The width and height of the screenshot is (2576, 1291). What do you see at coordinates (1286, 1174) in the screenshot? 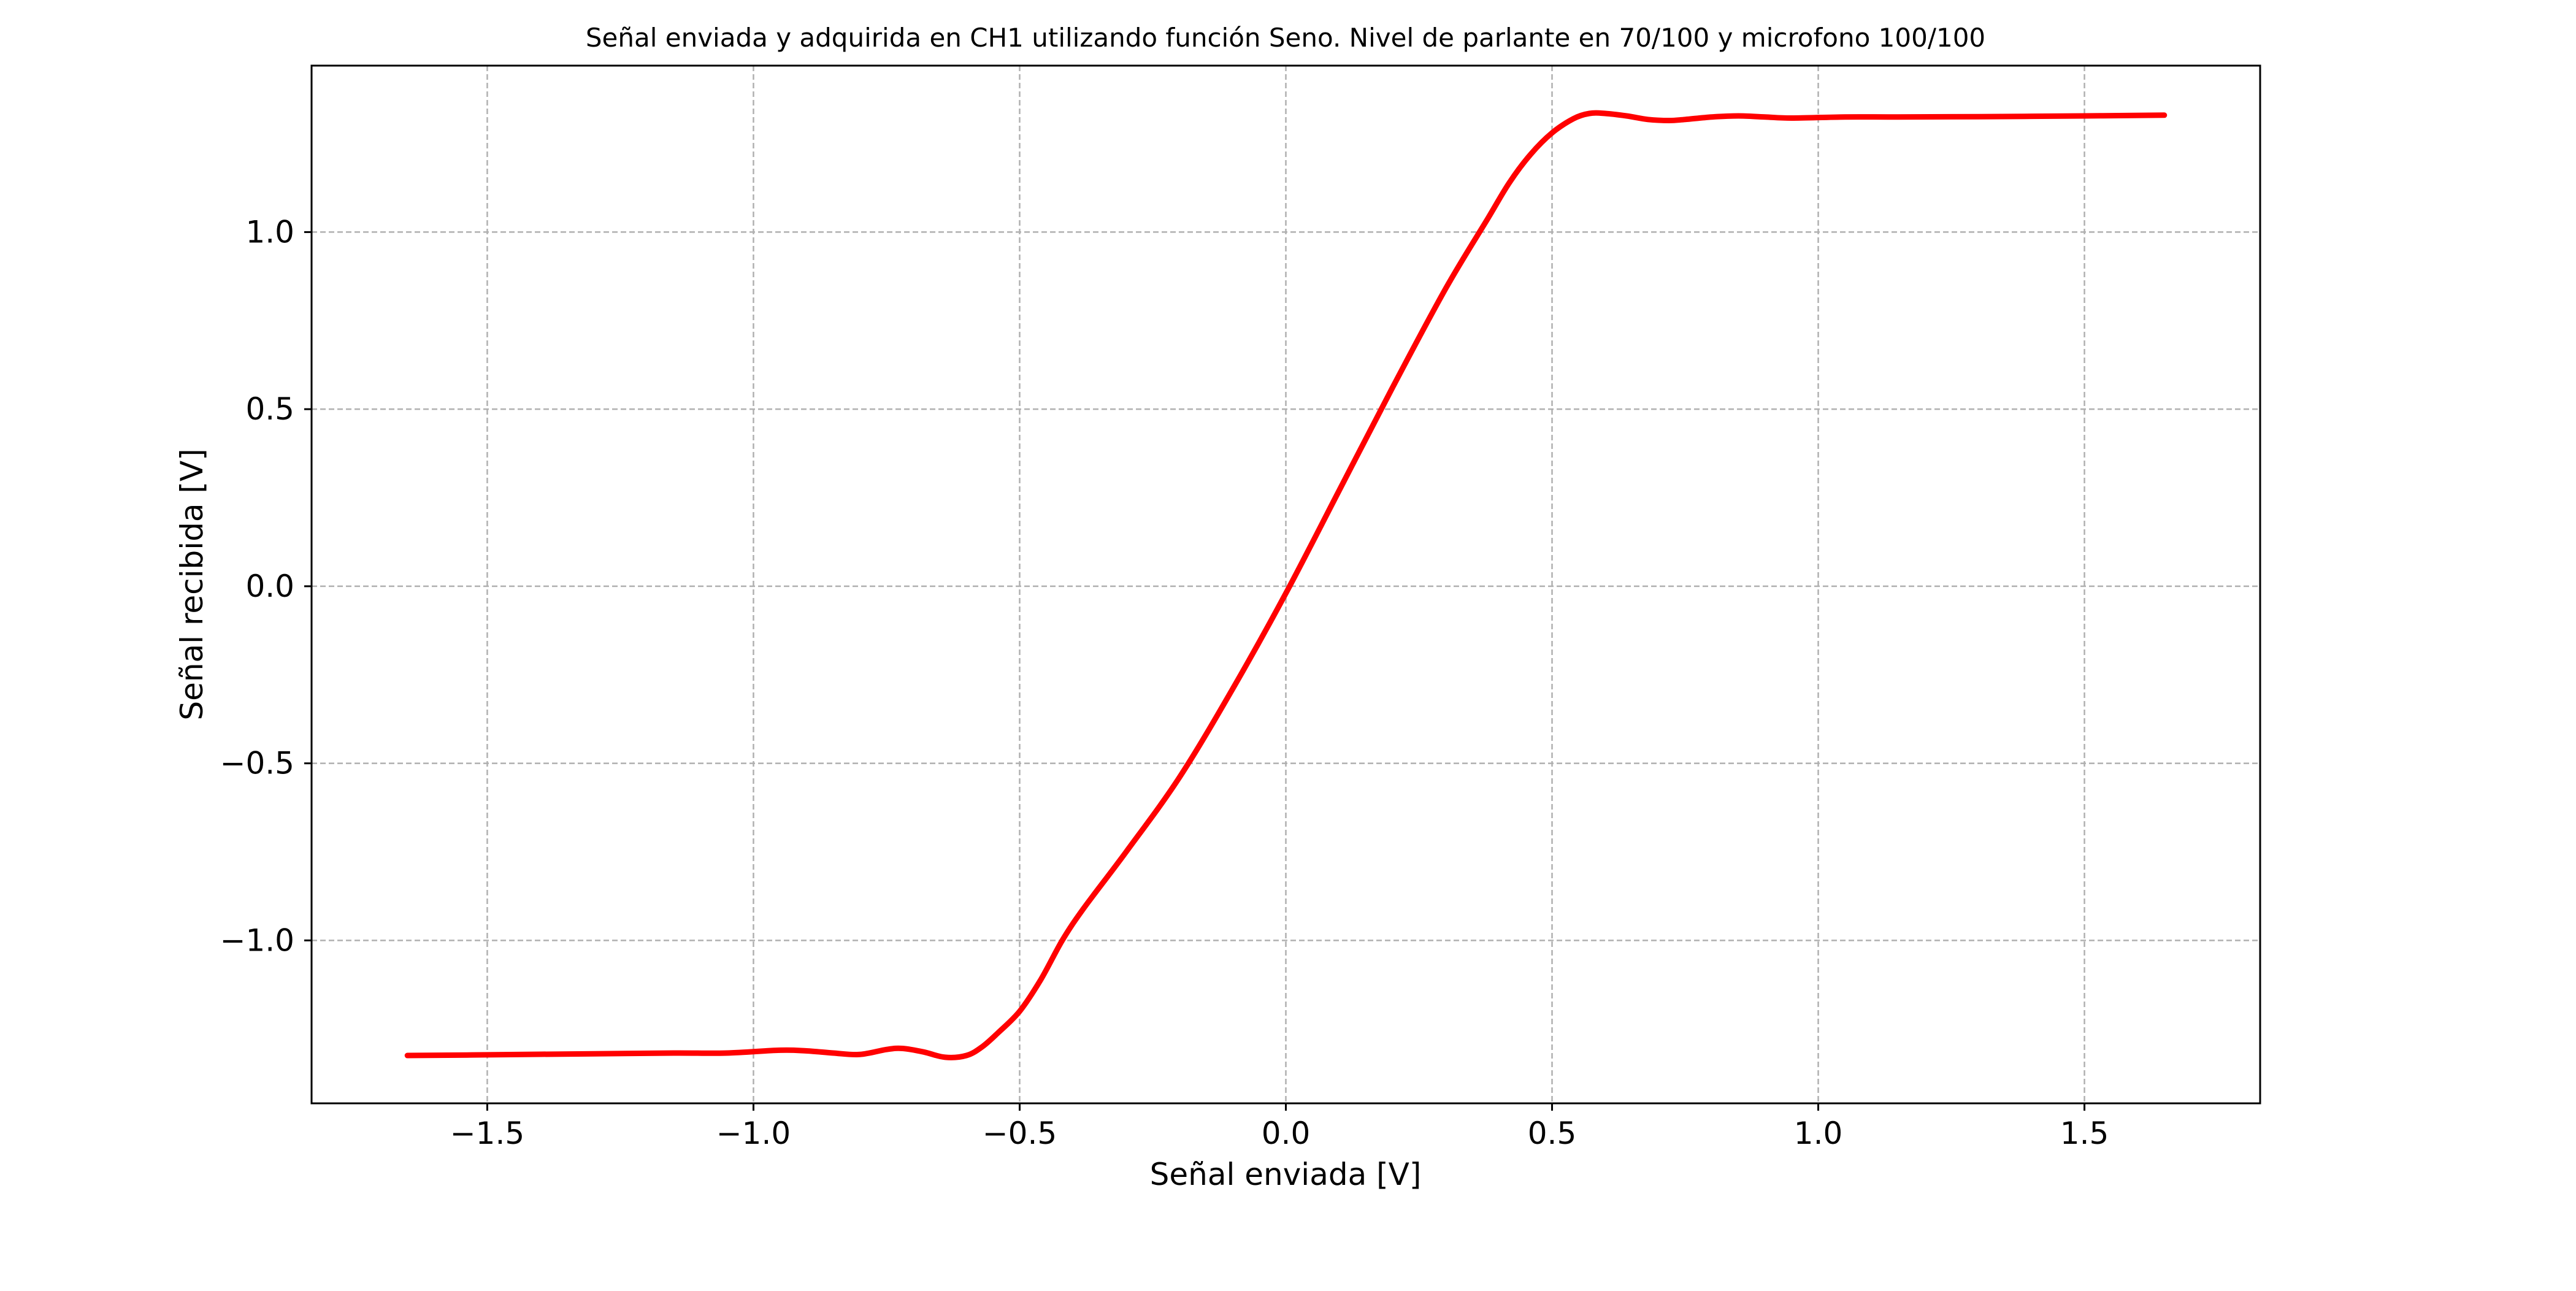
I see `x-axis-label: Señal enviada [V]` at bounding box center [1286, 1174].